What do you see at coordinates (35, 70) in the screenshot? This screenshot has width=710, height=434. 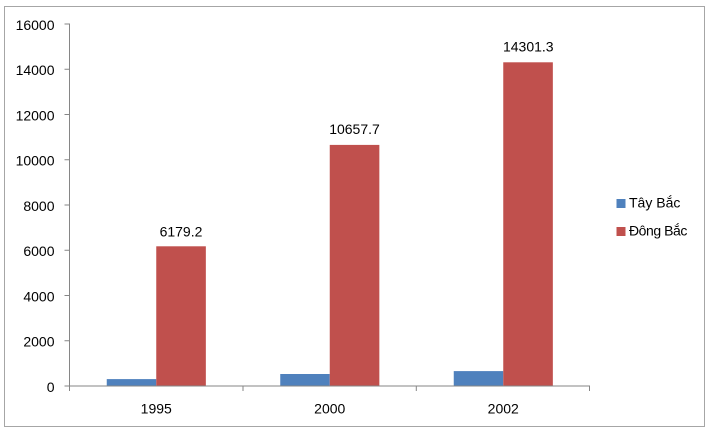 I see `svg-text: 14000` at bounding box center [35, 70].